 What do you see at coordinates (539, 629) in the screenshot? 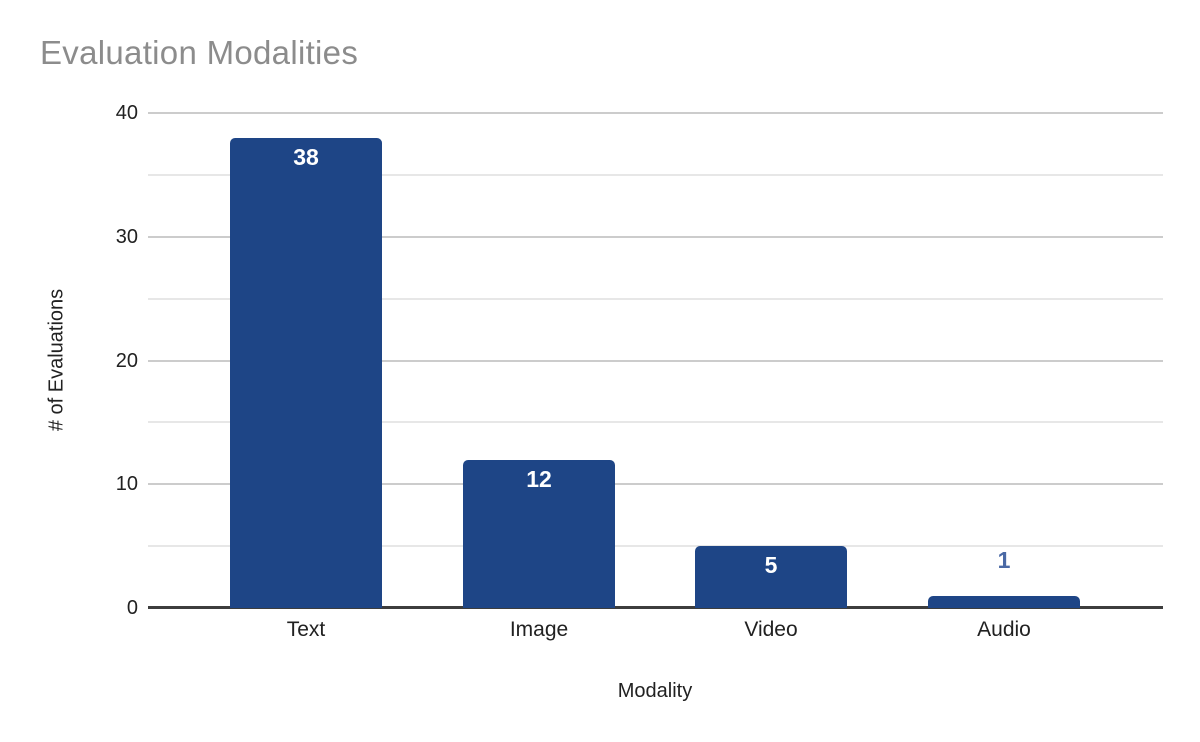
I see `x-tick-label: Image` at bounding box center [539, 629].